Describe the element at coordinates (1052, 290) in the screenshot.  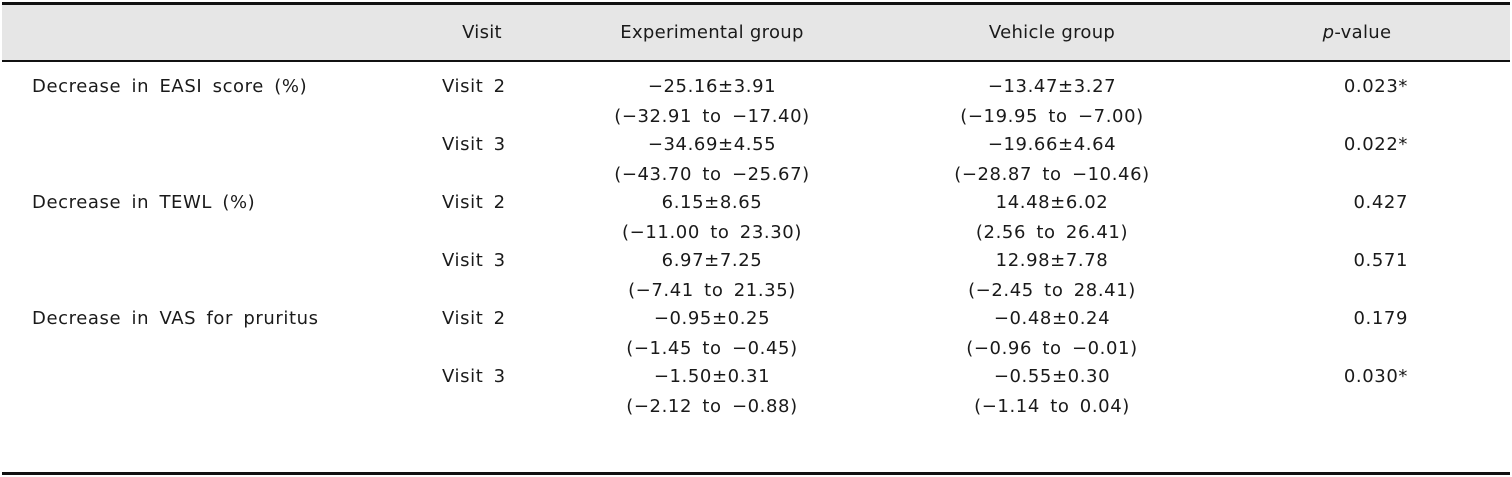
I see `vehicle-ci: (−2.45 to 28.41)` at that location.